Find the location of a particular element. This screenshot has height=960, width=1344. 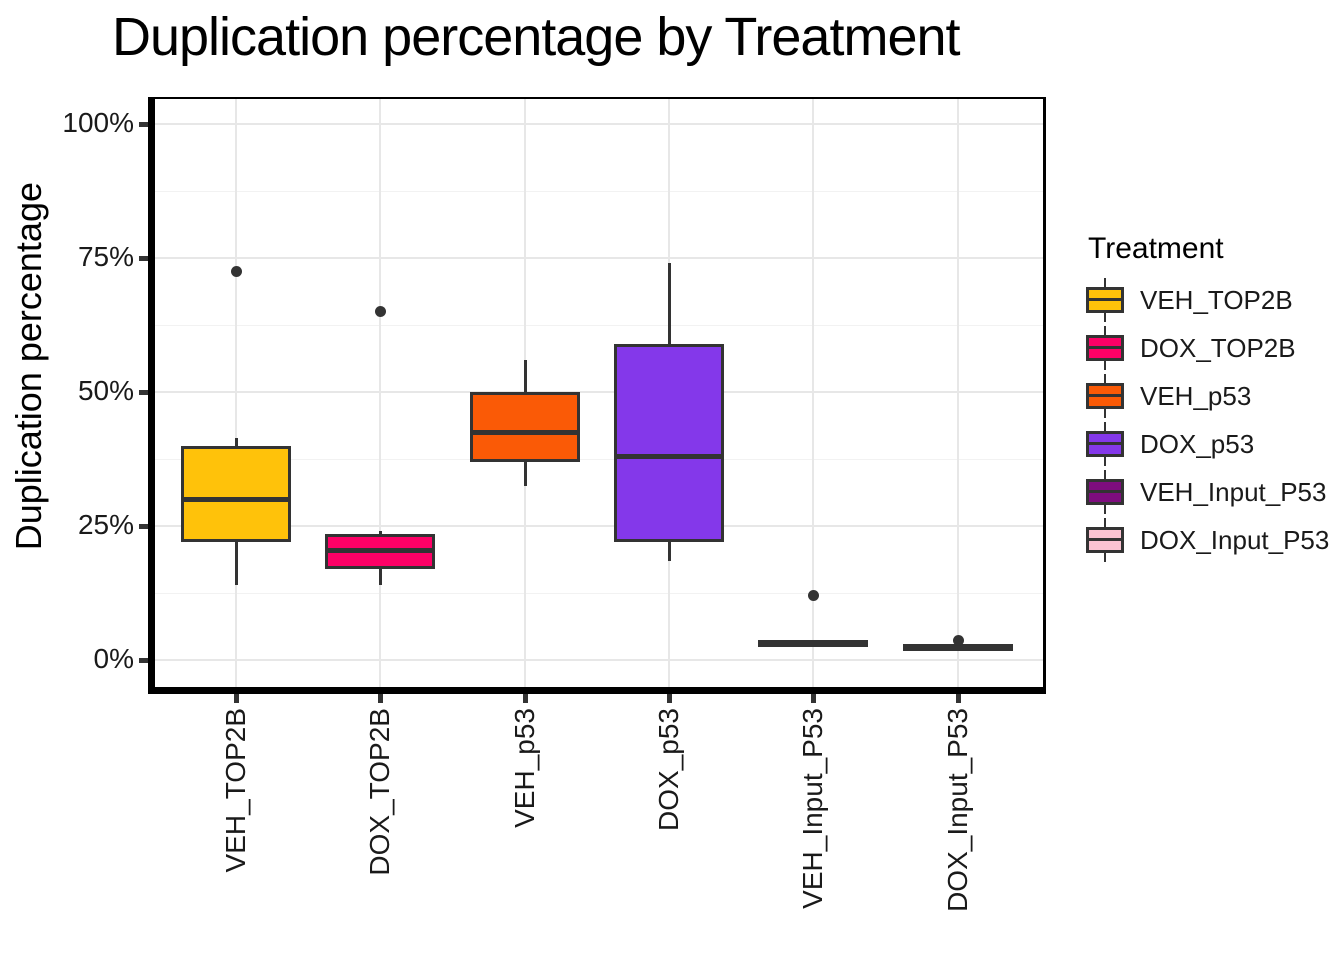

x-tick-label: VEH_p53 is located at coordinates (524, 768).